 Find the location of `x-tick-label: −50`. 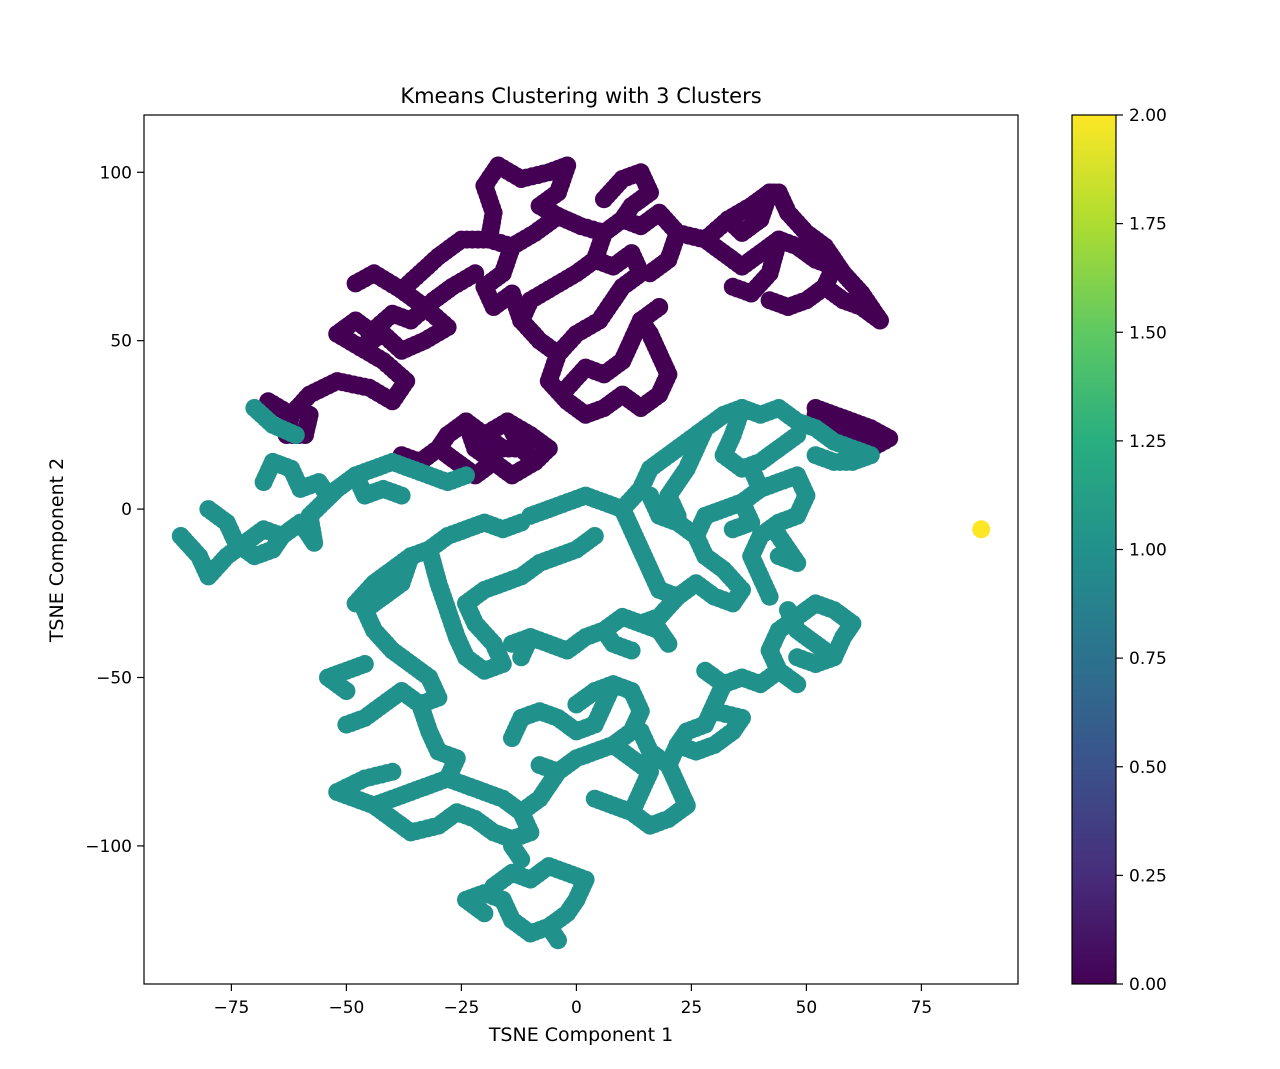

x-tick-label: −50 is located at coordinates (346, 1008).